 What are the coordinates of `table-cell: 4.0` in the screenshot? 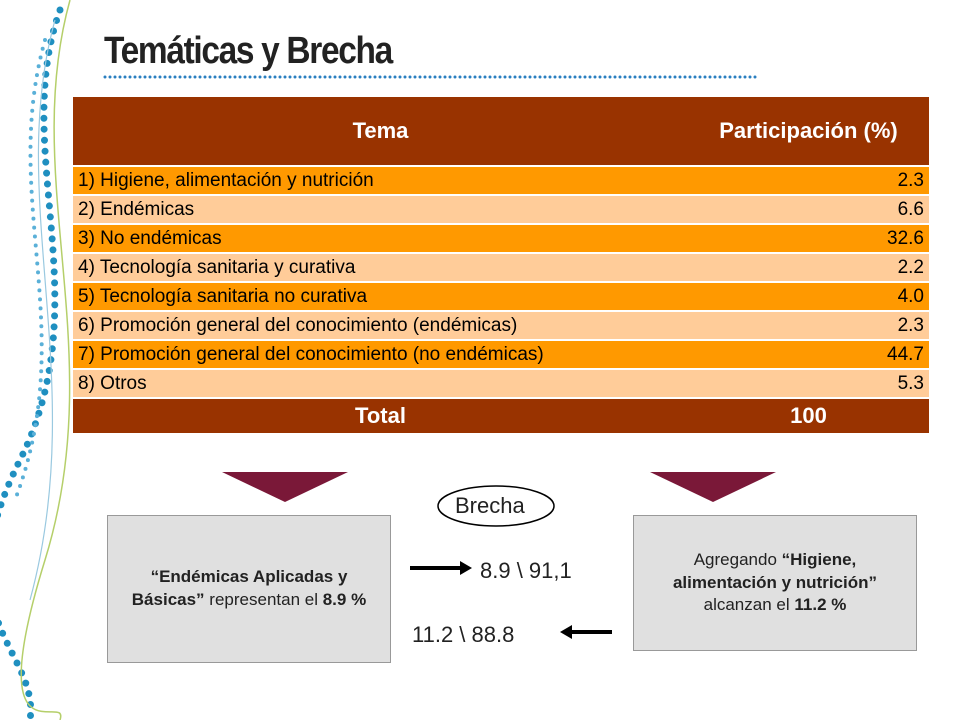 It's located at (910, 296).